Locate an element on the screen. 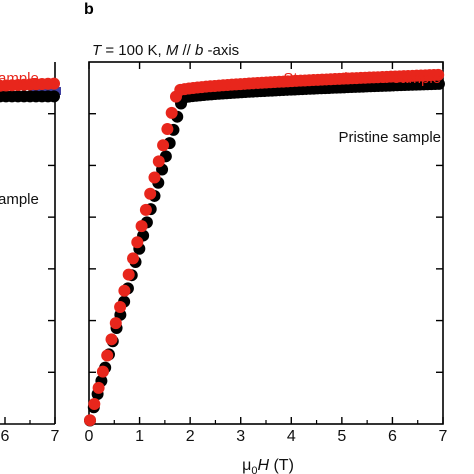 The height and width of the screenshot is (474, 474). pristine-point is located at coordinates (438, 83).